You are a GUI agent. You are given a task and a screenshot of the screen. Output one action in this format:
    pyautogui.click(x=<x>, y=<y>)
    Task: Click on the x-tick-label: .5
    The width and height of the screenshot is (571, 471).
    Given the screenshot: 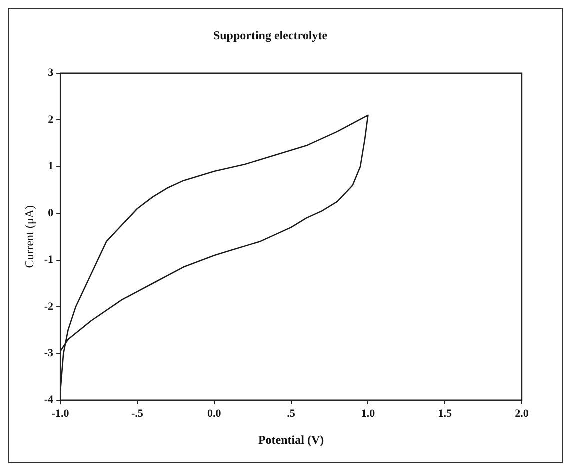 What is the action you would take?
    pyautogui.click(x=291, y=414)
    